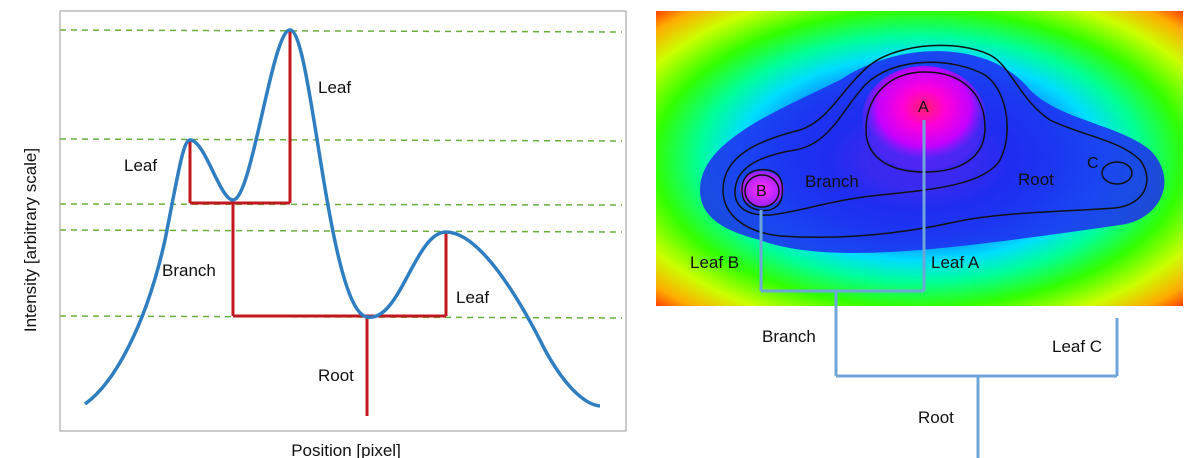 This screenshot has height=458, width=1184. I want to click on x-axis-label: Position [pixel], so click(346, 449).